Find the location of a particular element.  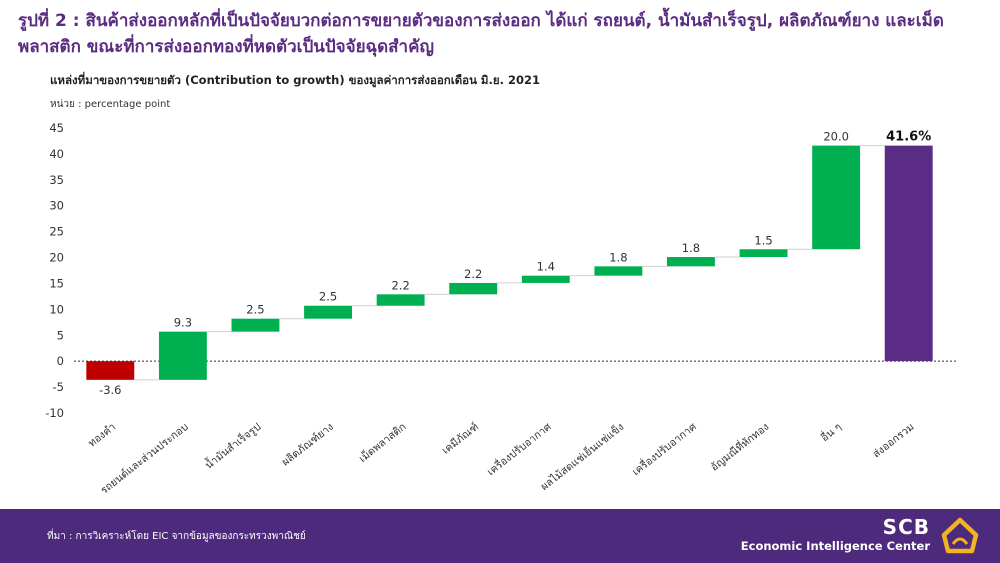

category-label: ส่งออกรวม is located at coordinates (894, 441).